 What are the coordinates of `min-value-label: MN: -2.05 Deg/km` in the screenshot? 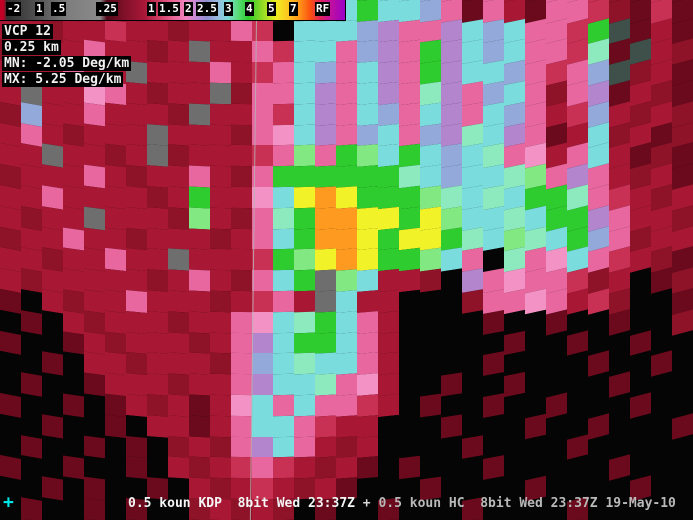 It's located at (67, 63).